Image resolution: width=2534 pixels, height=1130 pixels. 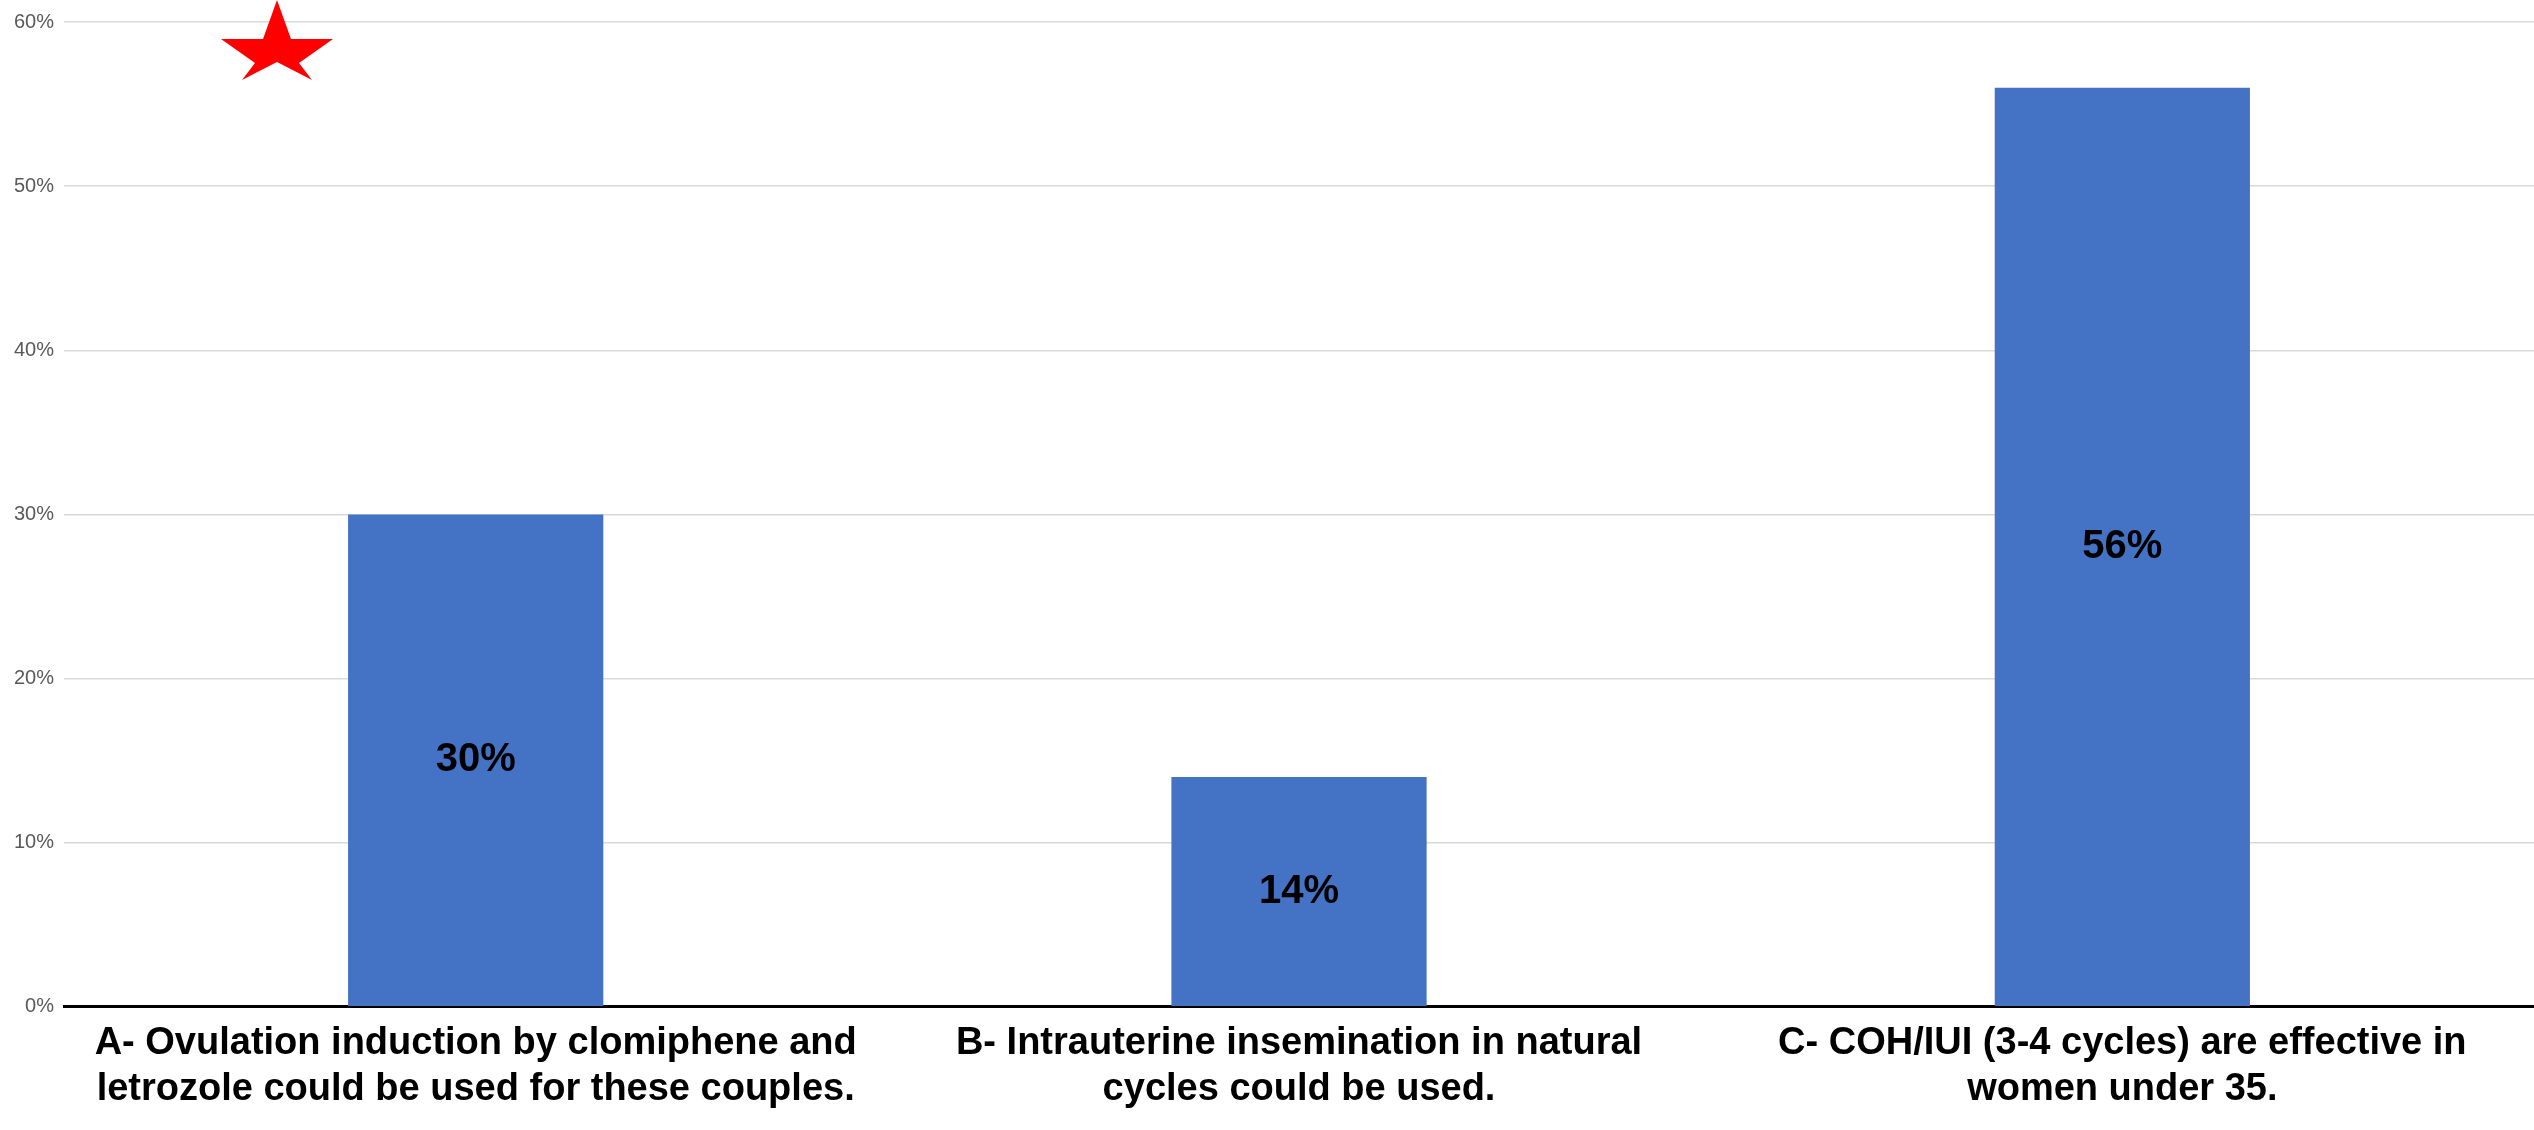 I want to click on y-tick-label: 60%, so click(x=34, y=20).